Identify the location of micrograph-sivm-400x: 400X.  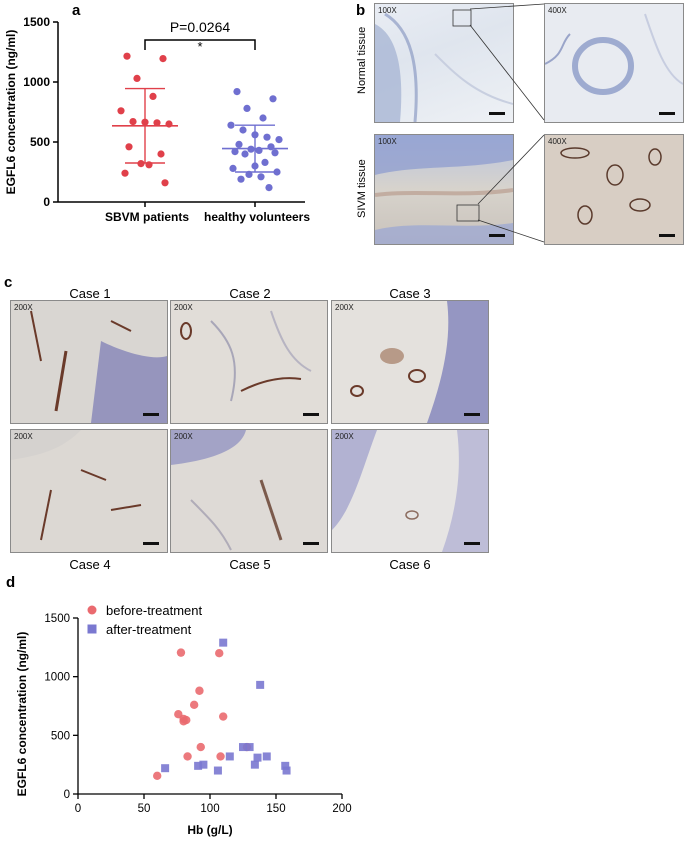
(614, 189).